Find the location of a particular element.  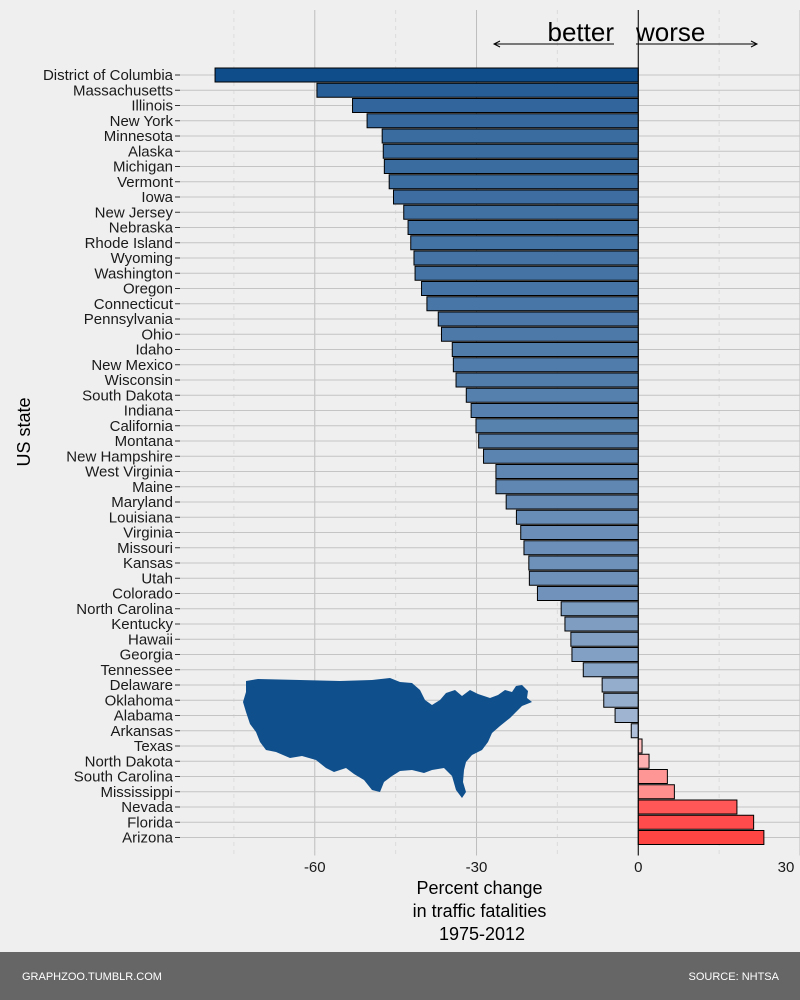

y-tick-label: Nebraska is located at coordinates (141, 228).